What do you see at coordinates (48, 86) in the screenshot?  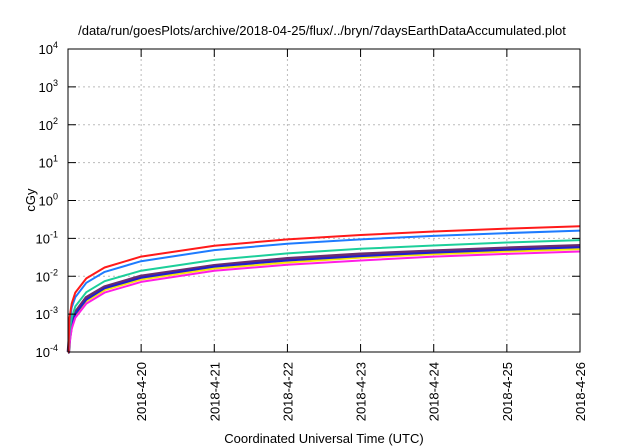 I see `y-tick-label: 10³` at bounding box center [48, 86].